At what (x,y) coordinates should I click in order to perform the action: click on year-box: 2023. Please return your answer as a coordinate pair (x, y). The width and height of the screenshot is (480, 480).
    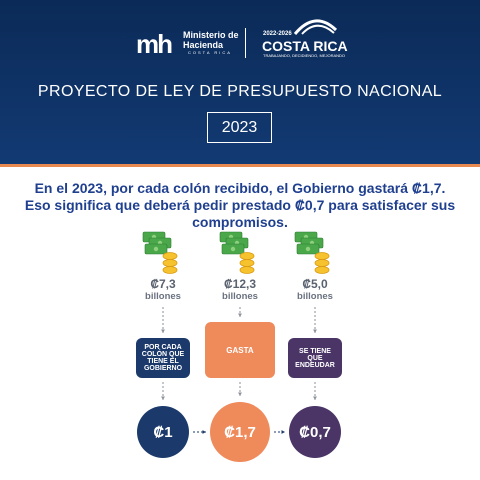
    Looking at the image, I should click on (239, 127).